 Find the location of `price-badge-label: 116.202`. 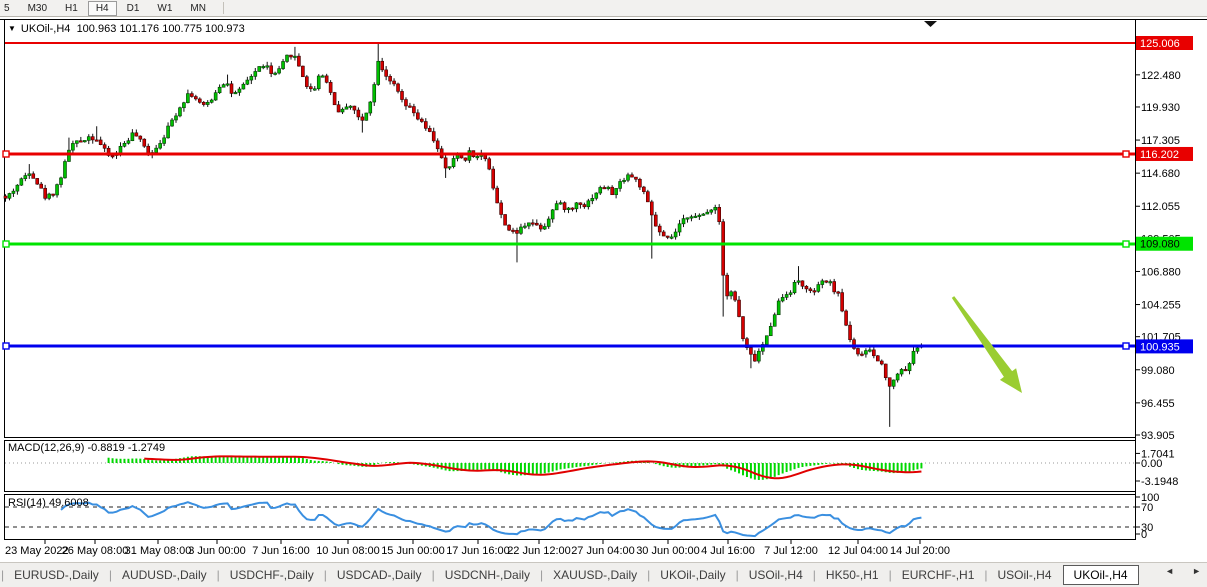

price-badge-label: 116.202 is located at coordinates (1159, 155).